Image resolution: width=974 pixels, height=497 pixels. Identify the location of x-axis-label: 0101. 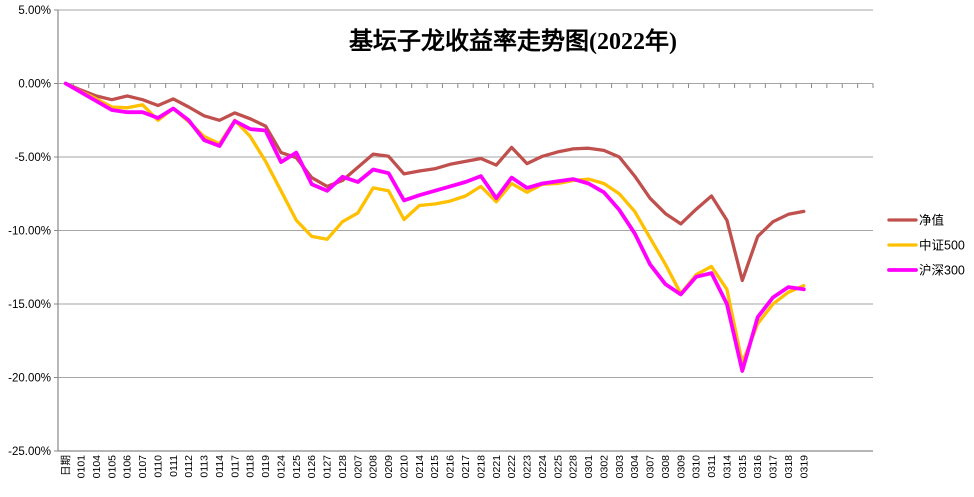
(82, 467).